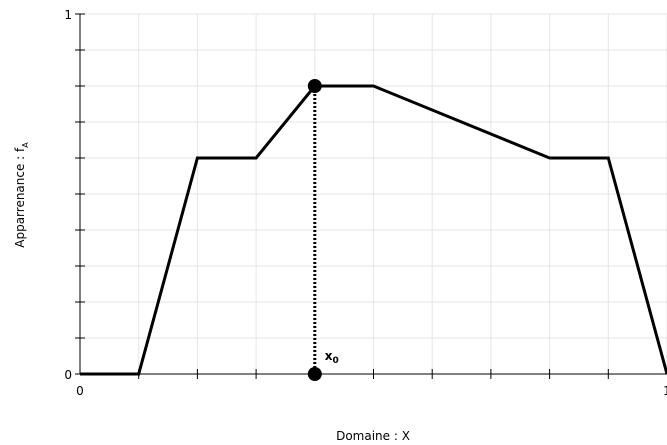 The width and height of the screenshot is (667, 445). Describe the element at coordinates (20, 197) in the screenshot. I see `y-axis-title-main: Apparrenance : f` at that location.